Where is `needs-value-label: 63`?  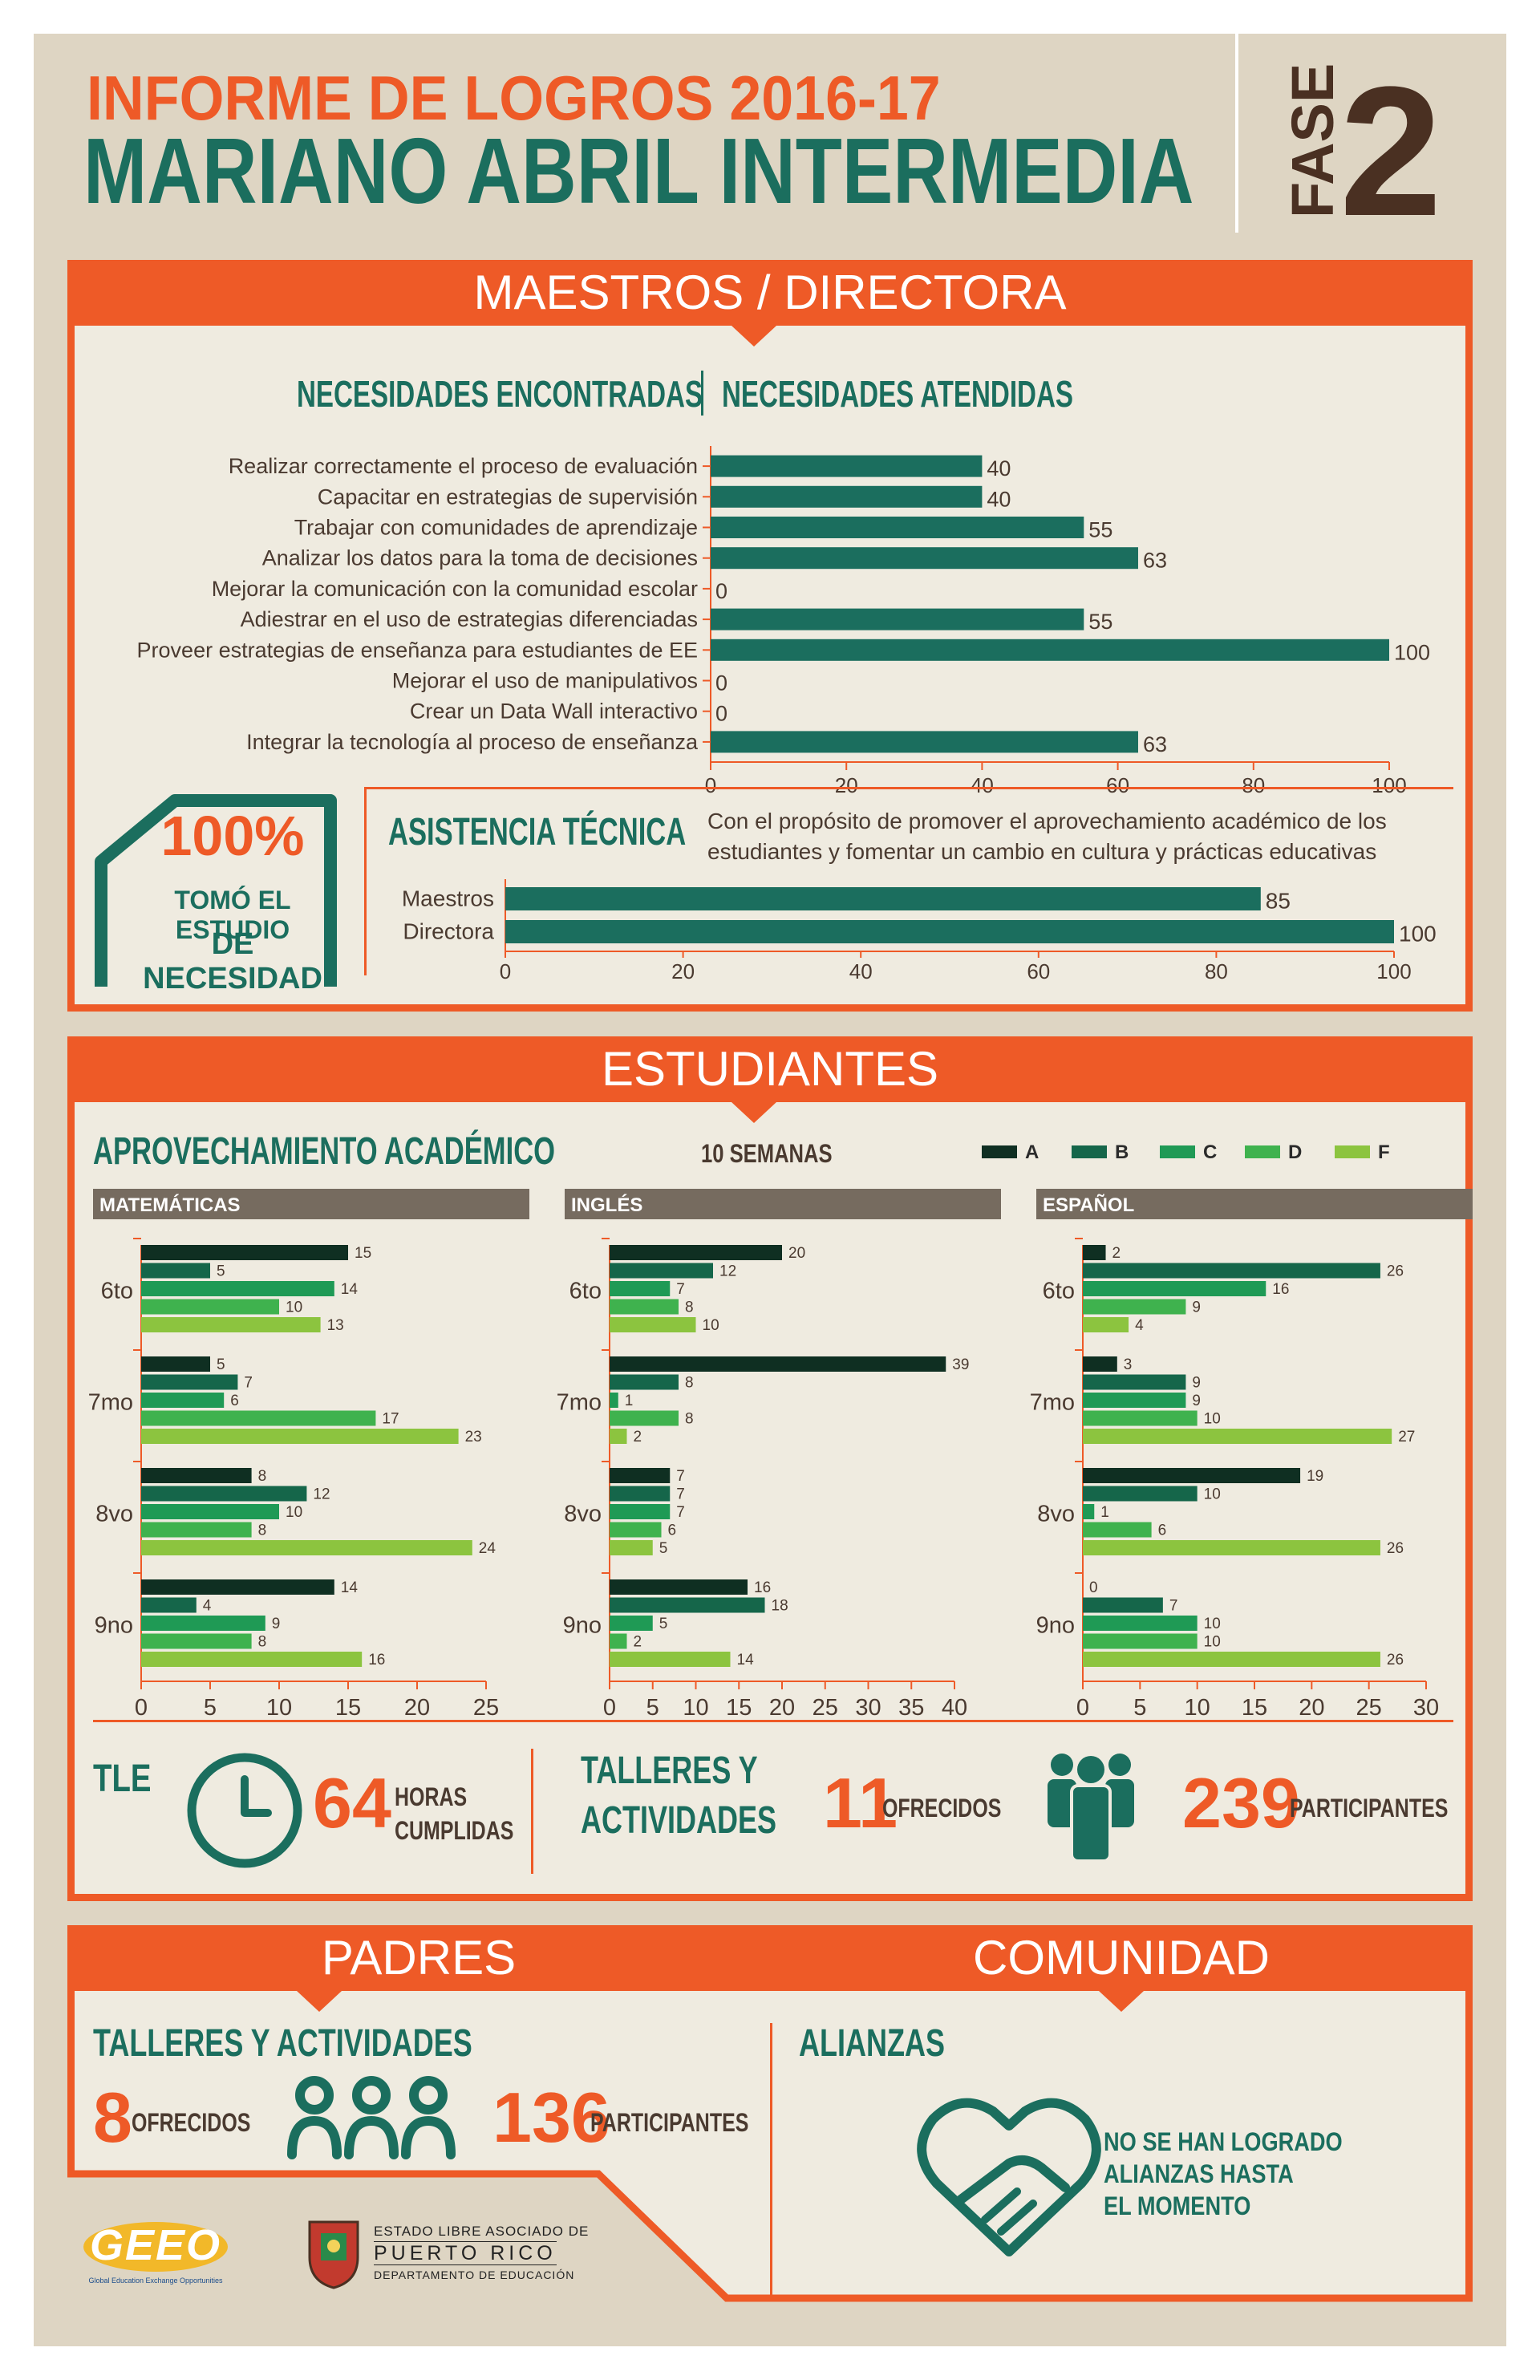
needs-value-label: 63 is located at coordinates (1155, 744).